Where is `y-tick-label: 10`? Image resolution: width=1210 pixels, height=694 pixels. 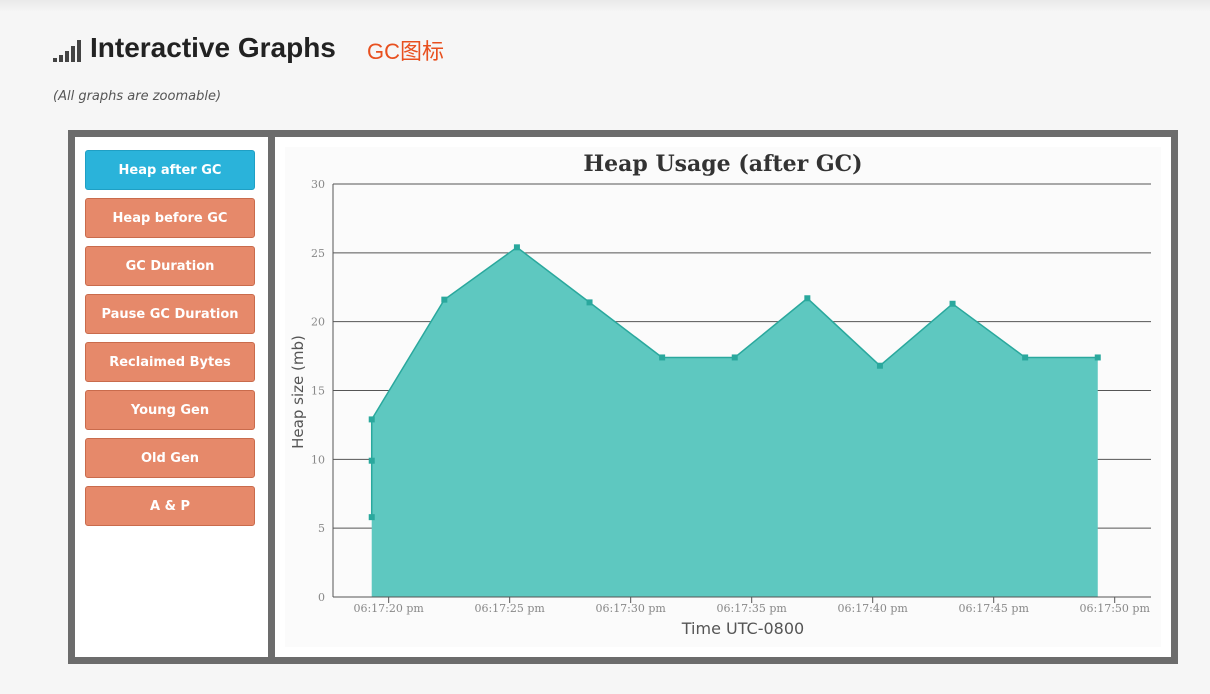 y-tick-label: 10 is located at coordinates (318, 459).